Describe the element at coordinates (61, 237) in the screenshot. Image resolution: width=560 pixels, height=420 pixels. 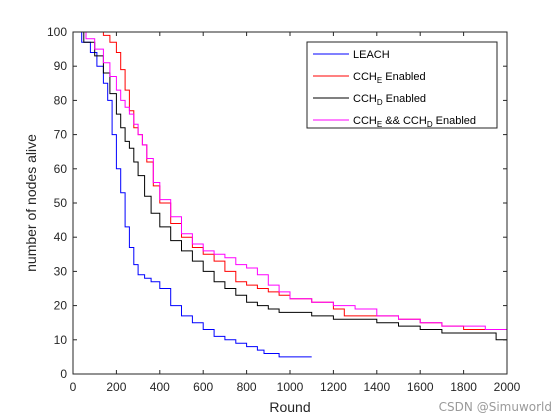
I see `y-tick-label: 40` at that location.